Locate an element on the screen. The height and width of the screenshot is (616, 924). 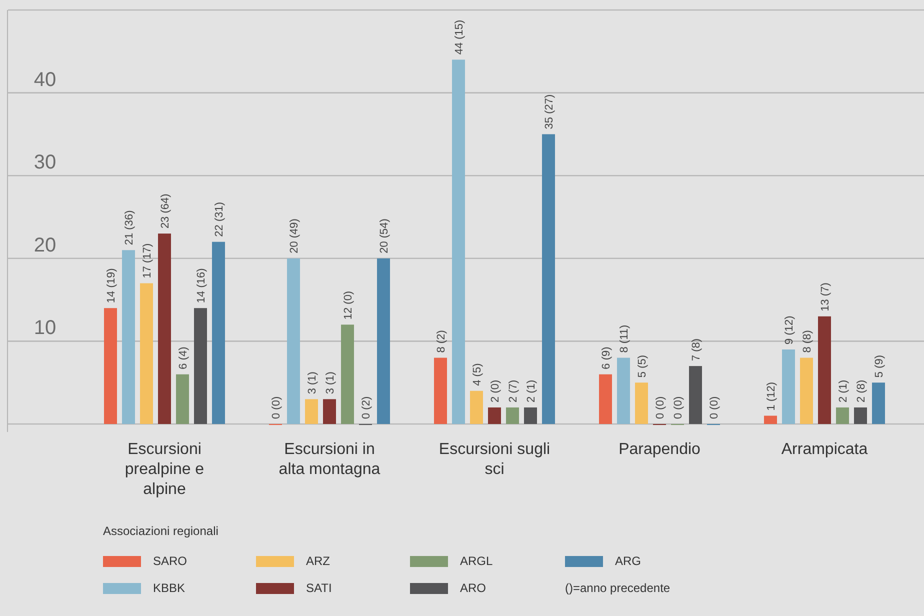
data-label: 6 (4) is located at coordinates (184, 358).